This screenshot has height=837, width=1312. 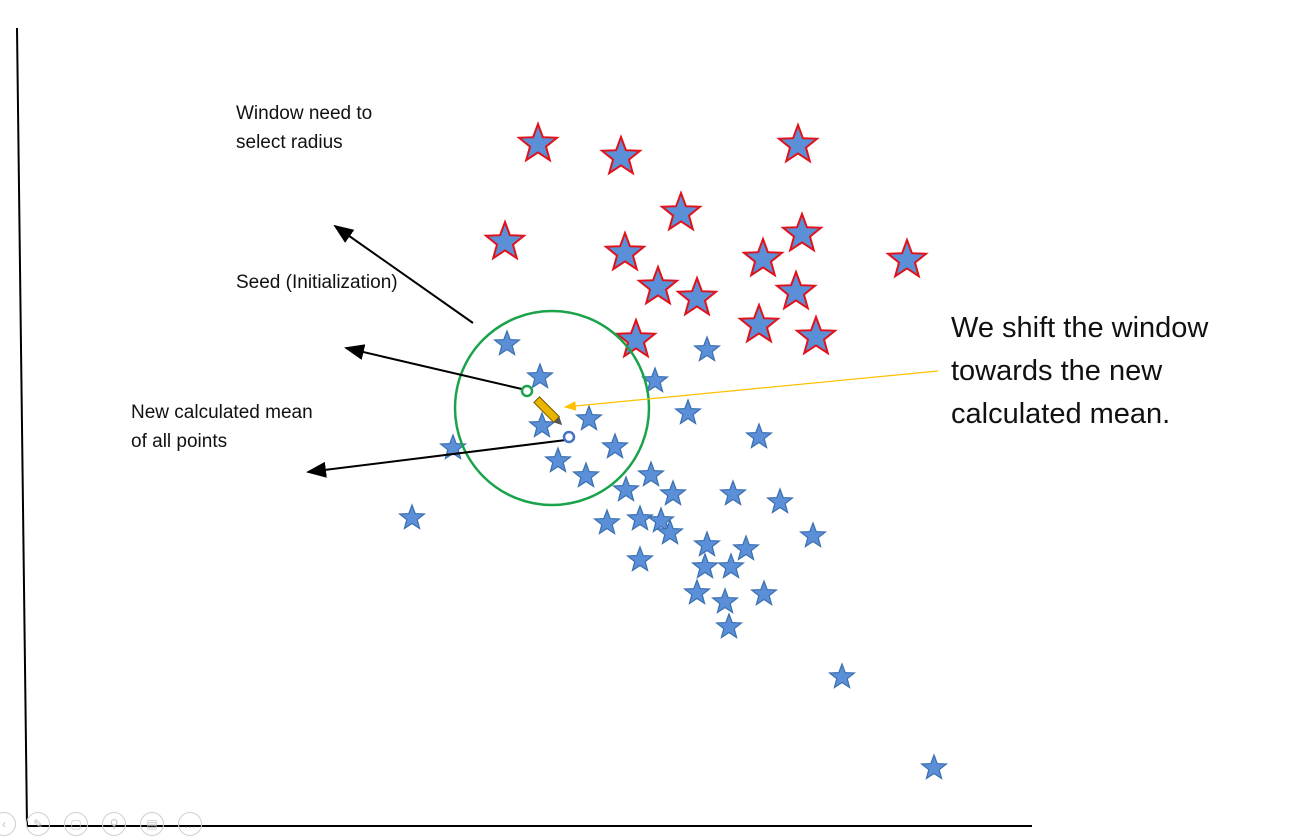 I want to click on mean-label: New calculated mean of all points, so click(x=222, y=427).